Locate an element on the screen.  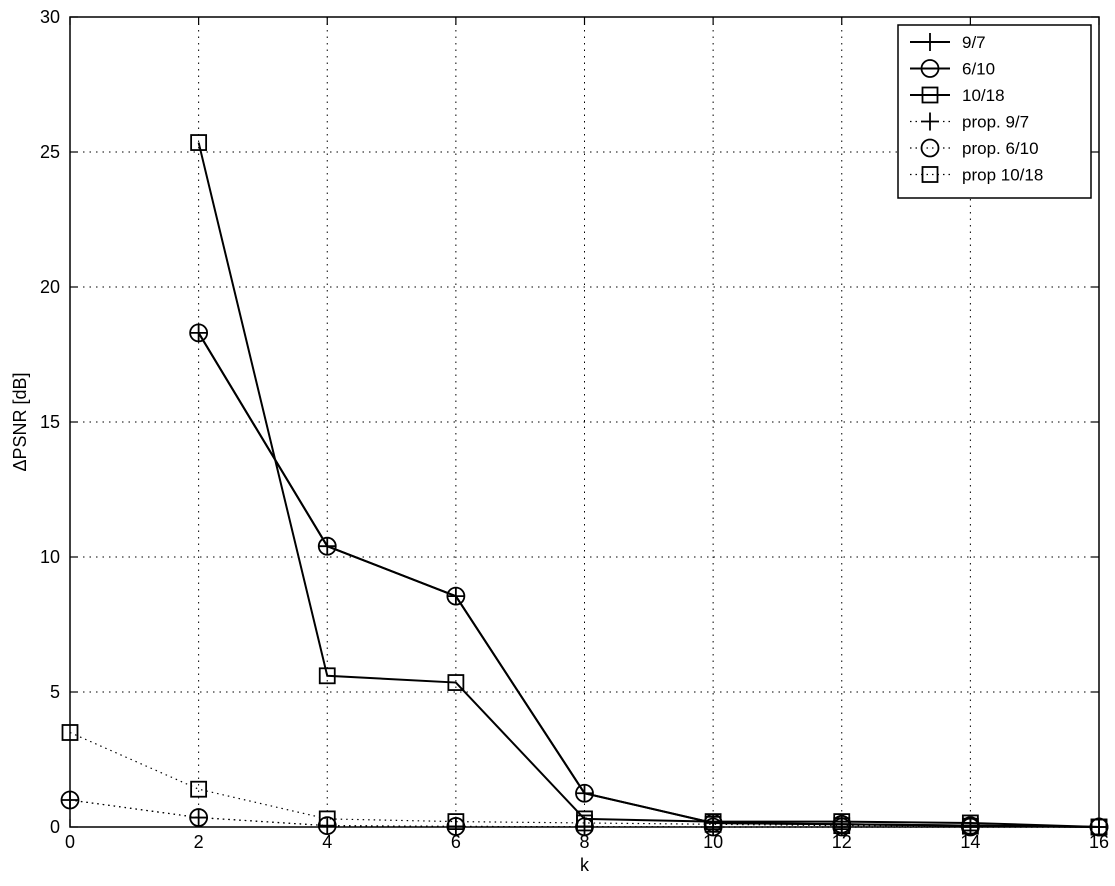
y-tick-label: 15 is located at coordinates (50, 422).